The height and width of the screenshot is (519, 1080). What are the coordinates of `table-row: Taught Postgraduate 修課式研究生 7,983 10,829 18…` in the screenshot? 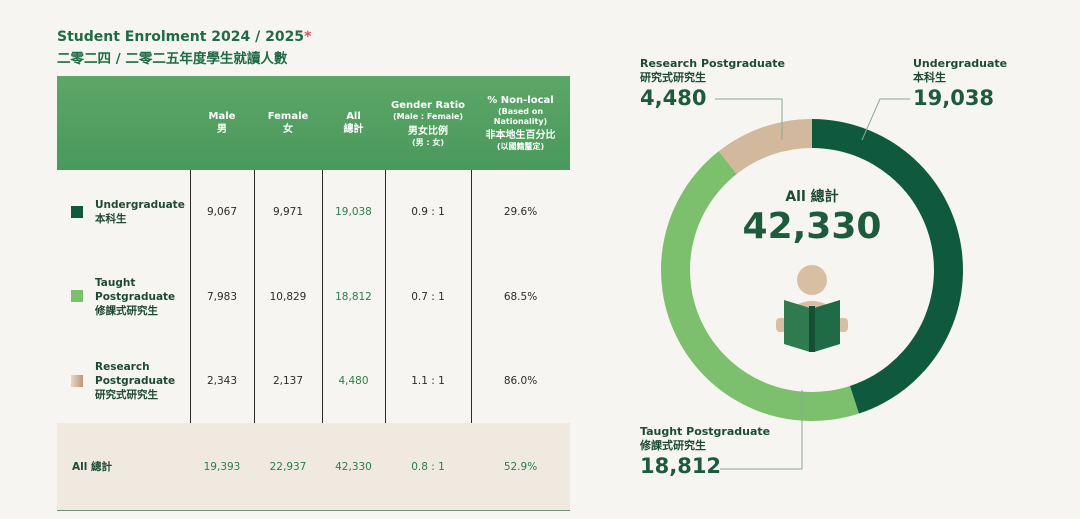 It's located at (313, 296).